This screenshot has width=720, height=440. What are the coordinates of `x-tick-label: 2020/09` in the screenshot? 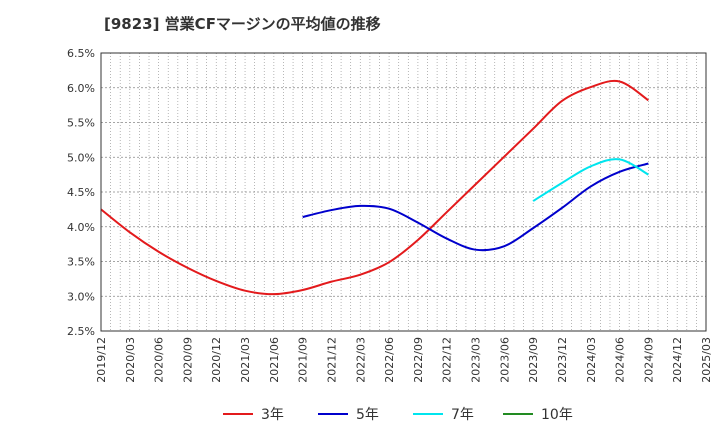 It's located at (187, 360).